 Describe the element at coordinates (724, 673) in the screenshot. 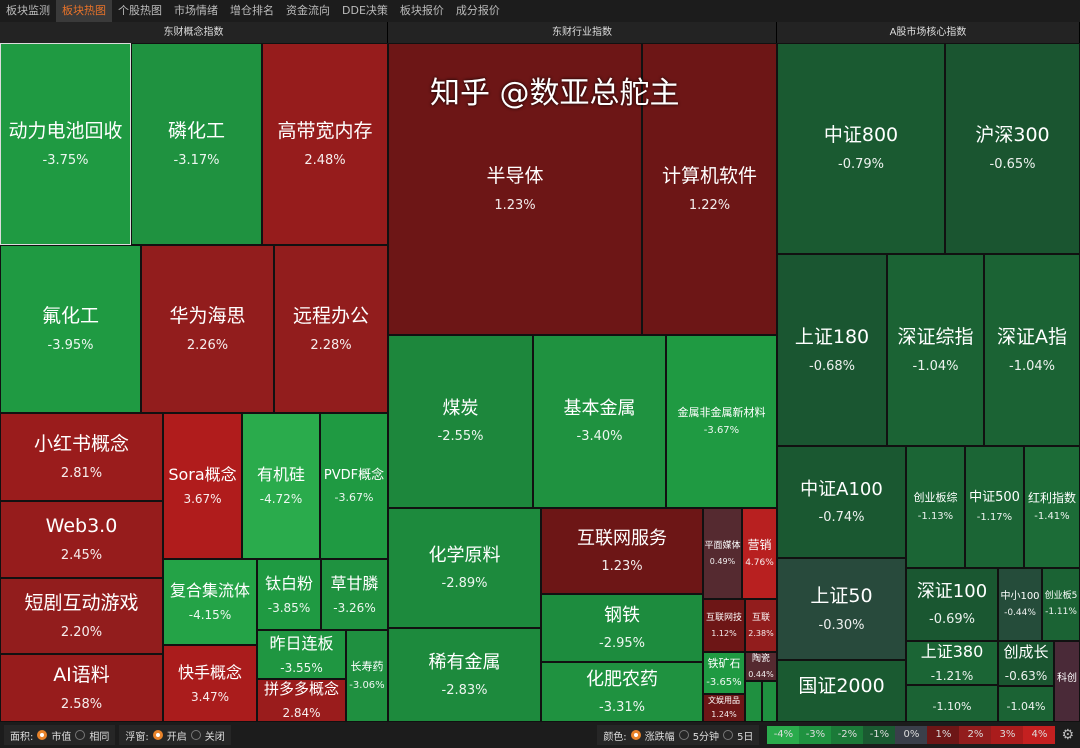

I see `heatmap-tile: 铁矿石 -3.65%` at that location.